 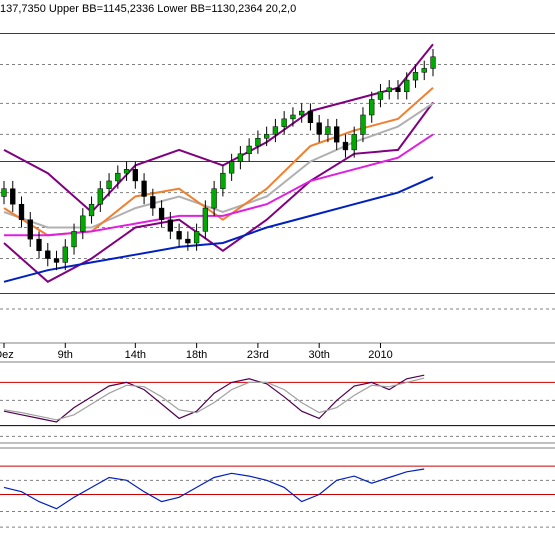 What do you see at coordinates (380, 355) in the screenshot?
I see `x-tick-label: 2010` at bounding box center [380, 355].